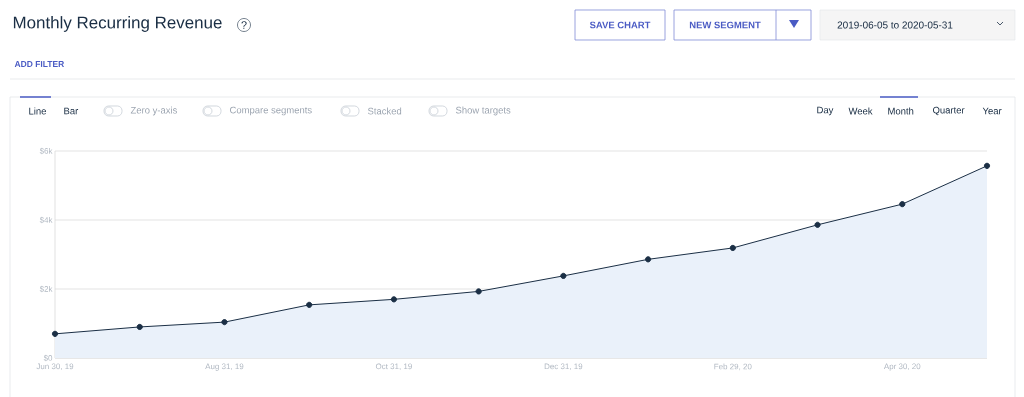 The height and width of the screenshot is (397, 1024). What do you see at coordinates (948, 111) in the screenshot?
I see `text: Quarter` at bounding box center [948, 111].